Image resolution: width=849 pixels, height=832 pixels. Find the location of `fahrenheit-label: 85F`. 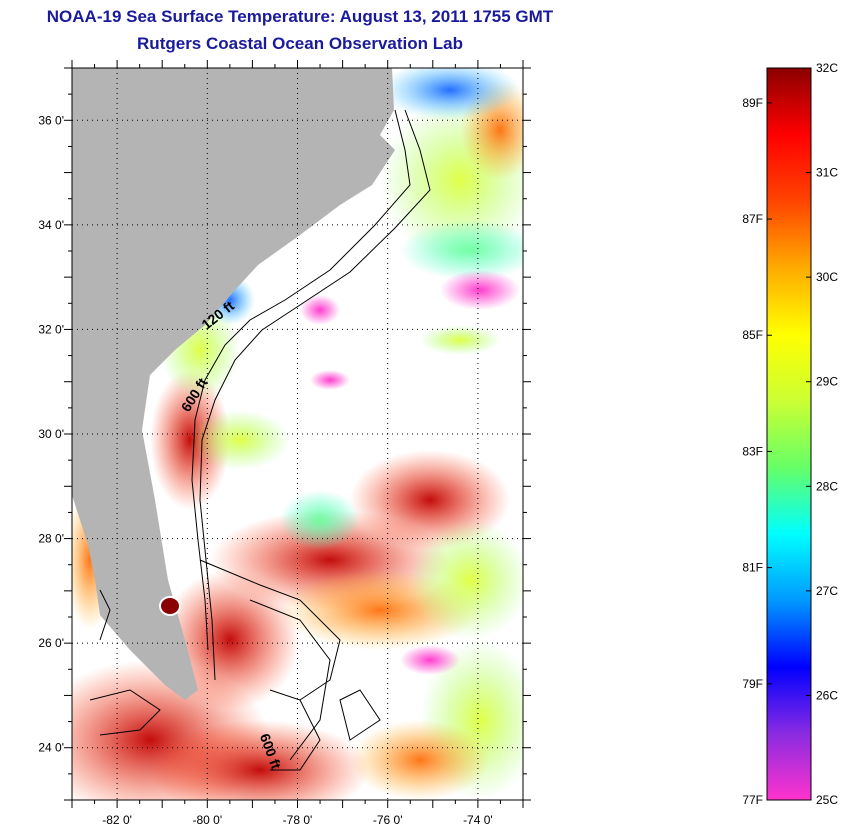

fahrenheit-label: 85F is located at coordinates (752, 335).